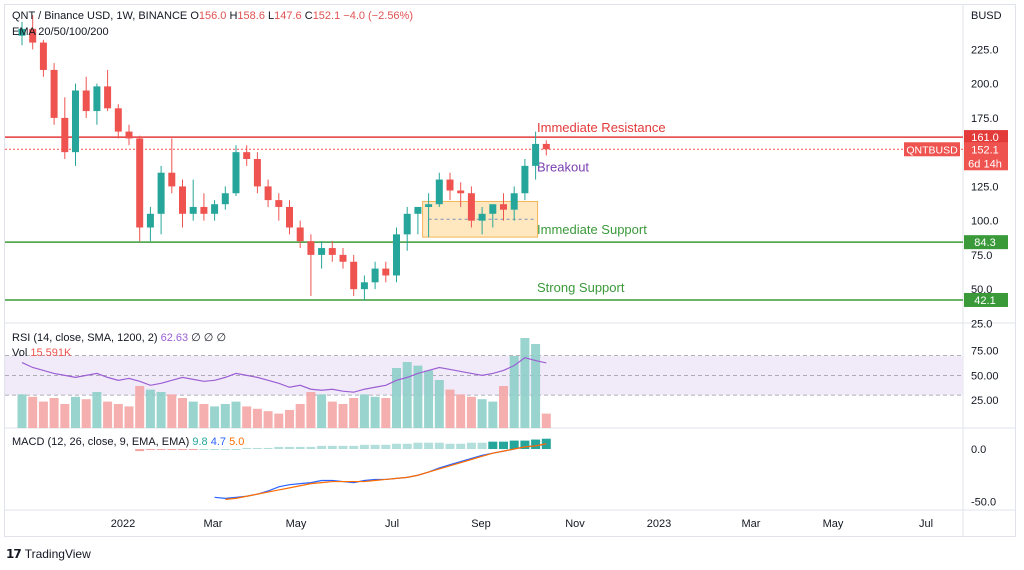  I want to click on level-tag-label: 42.1, so click(984, 301).